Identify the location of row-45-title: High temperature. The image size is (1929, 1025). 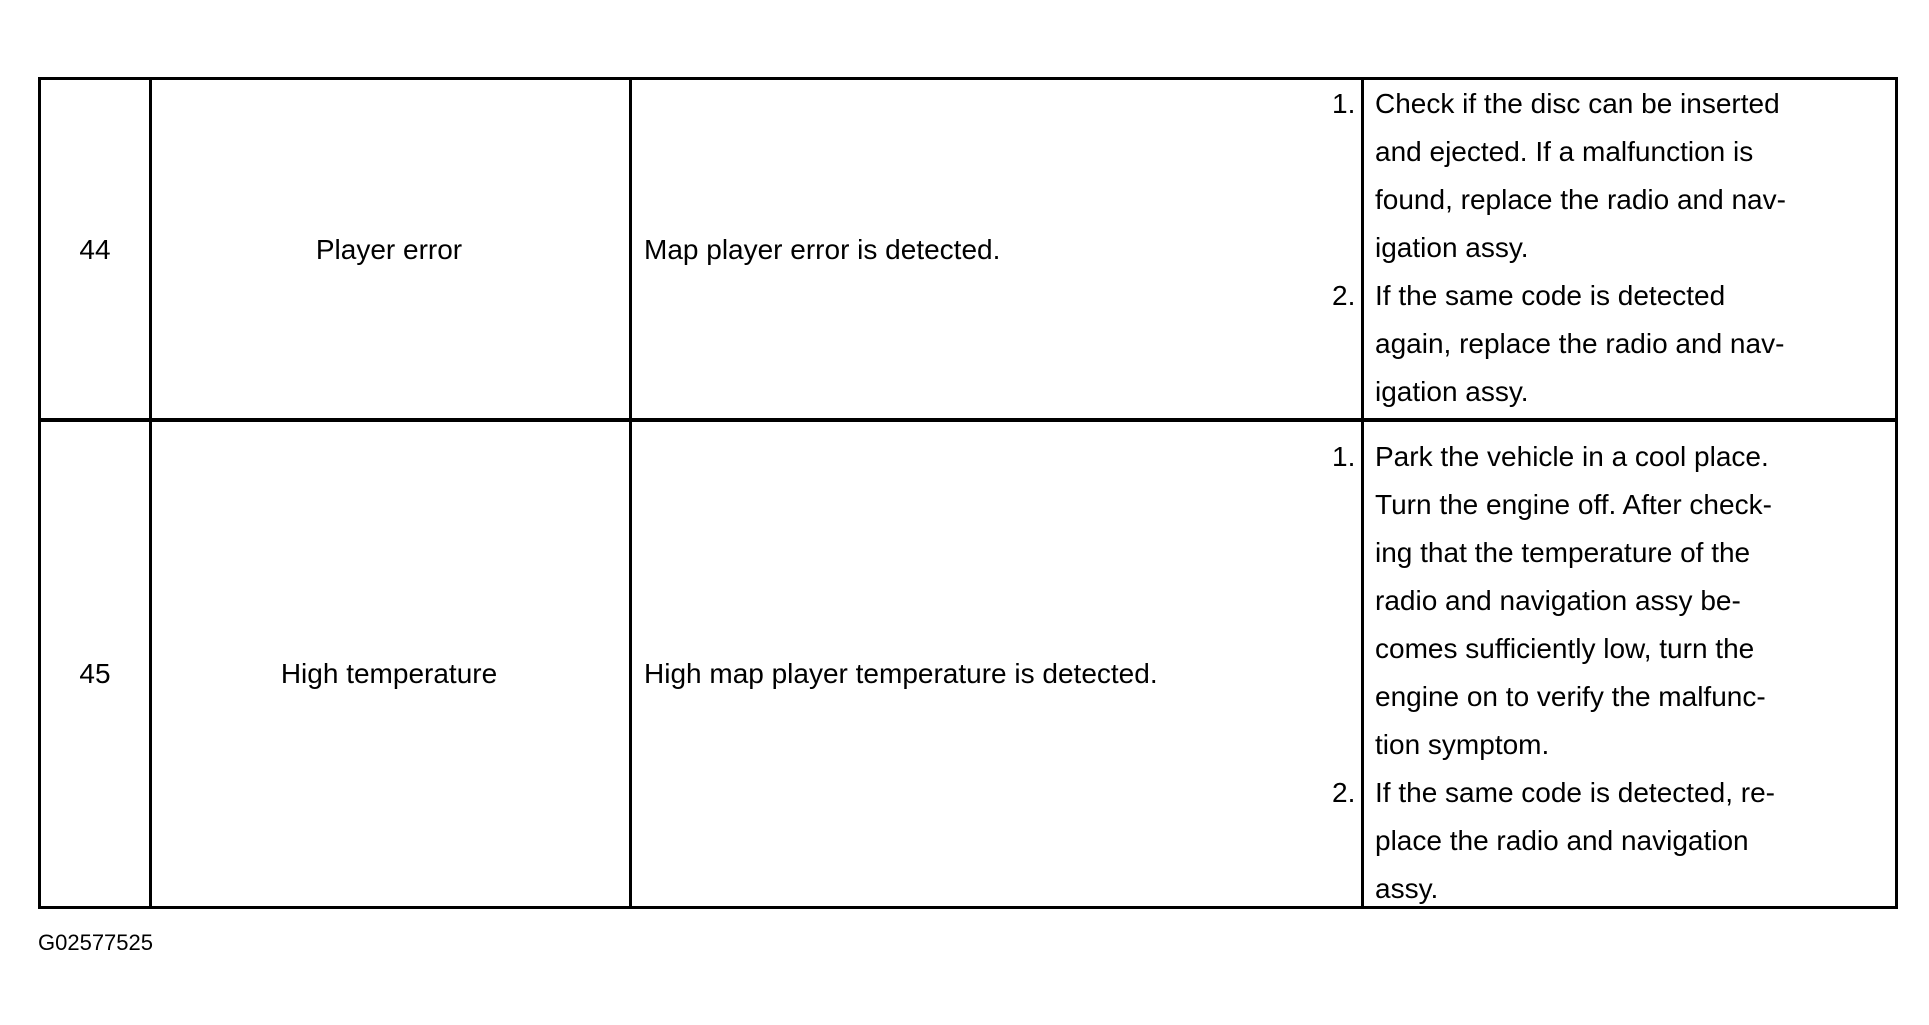
(389, 673).